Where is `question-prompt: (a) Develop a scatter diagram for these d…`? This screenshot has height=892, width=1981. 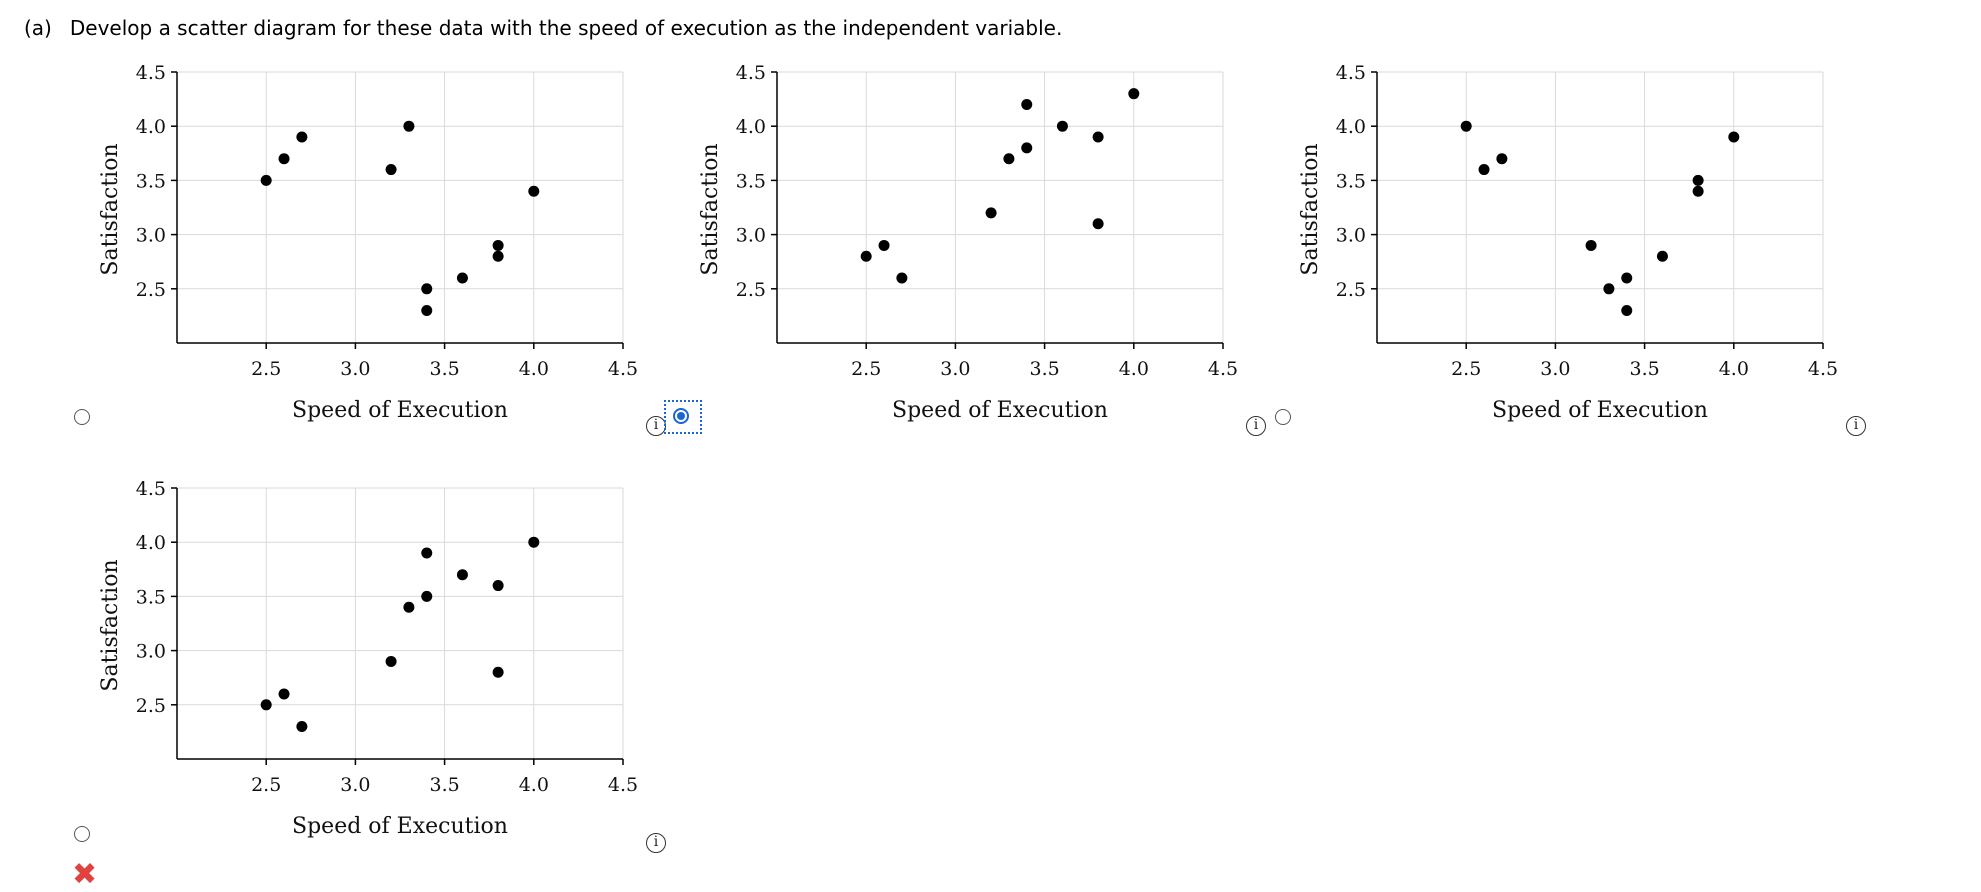
question-prompt: (a) Develop a scatter diagram for these d… is located at coordinates (543, 28).